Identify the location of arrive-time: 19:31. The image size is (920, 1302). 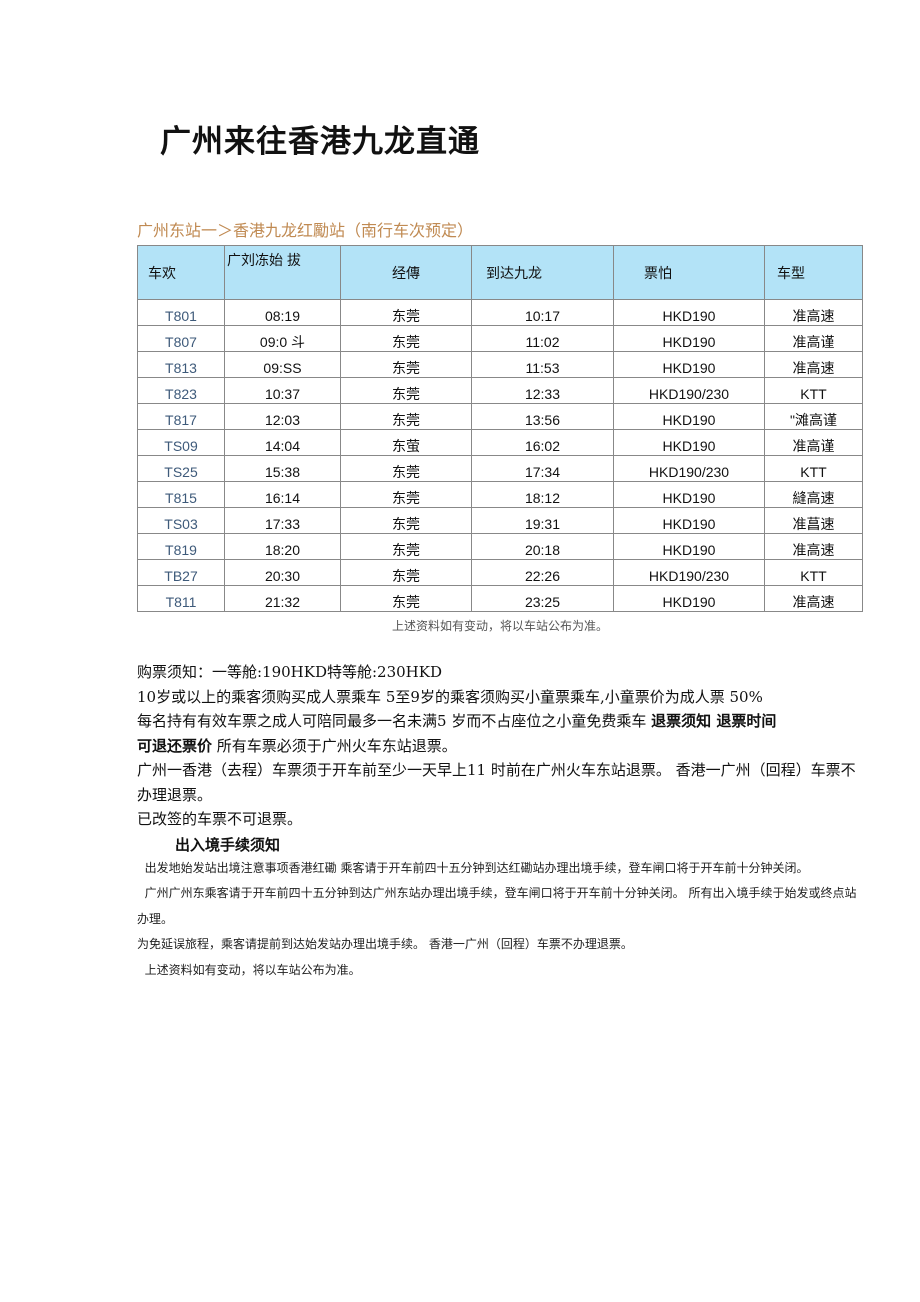
(542, 520).